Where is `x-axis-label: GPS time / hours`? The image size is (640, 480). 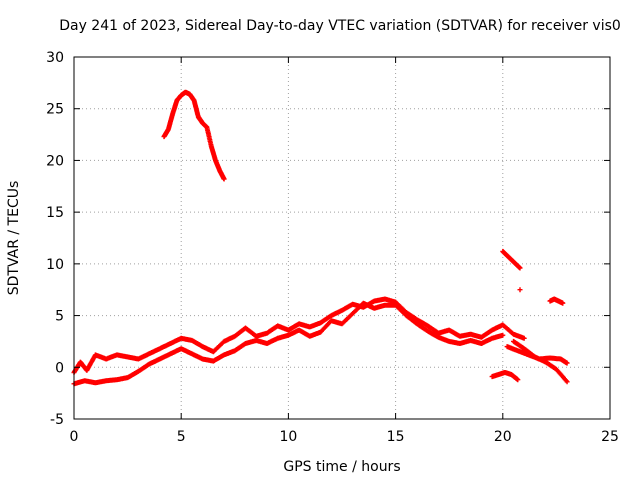 x-axis-label: GPS time / hours is located at coordinates (341, 467).